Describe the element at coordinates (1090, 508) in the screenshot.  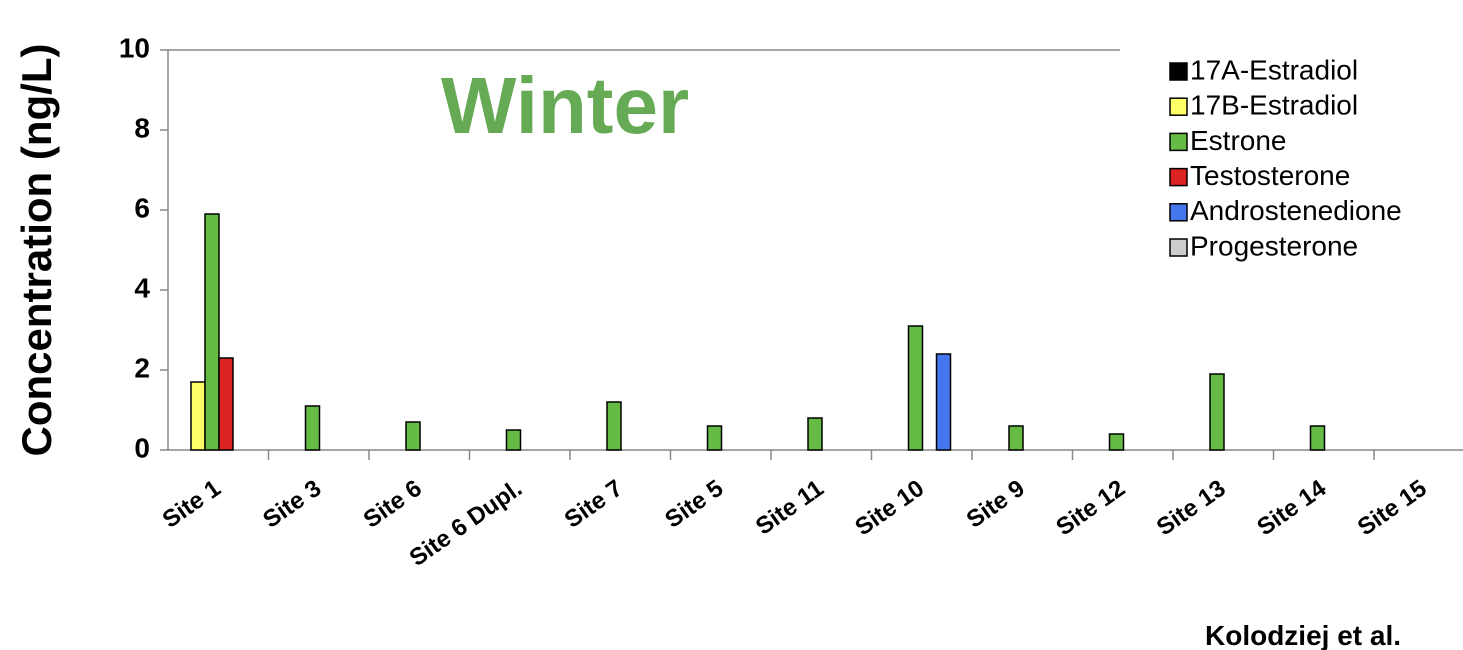
I see `x-tick-label: Site 12` at that location.